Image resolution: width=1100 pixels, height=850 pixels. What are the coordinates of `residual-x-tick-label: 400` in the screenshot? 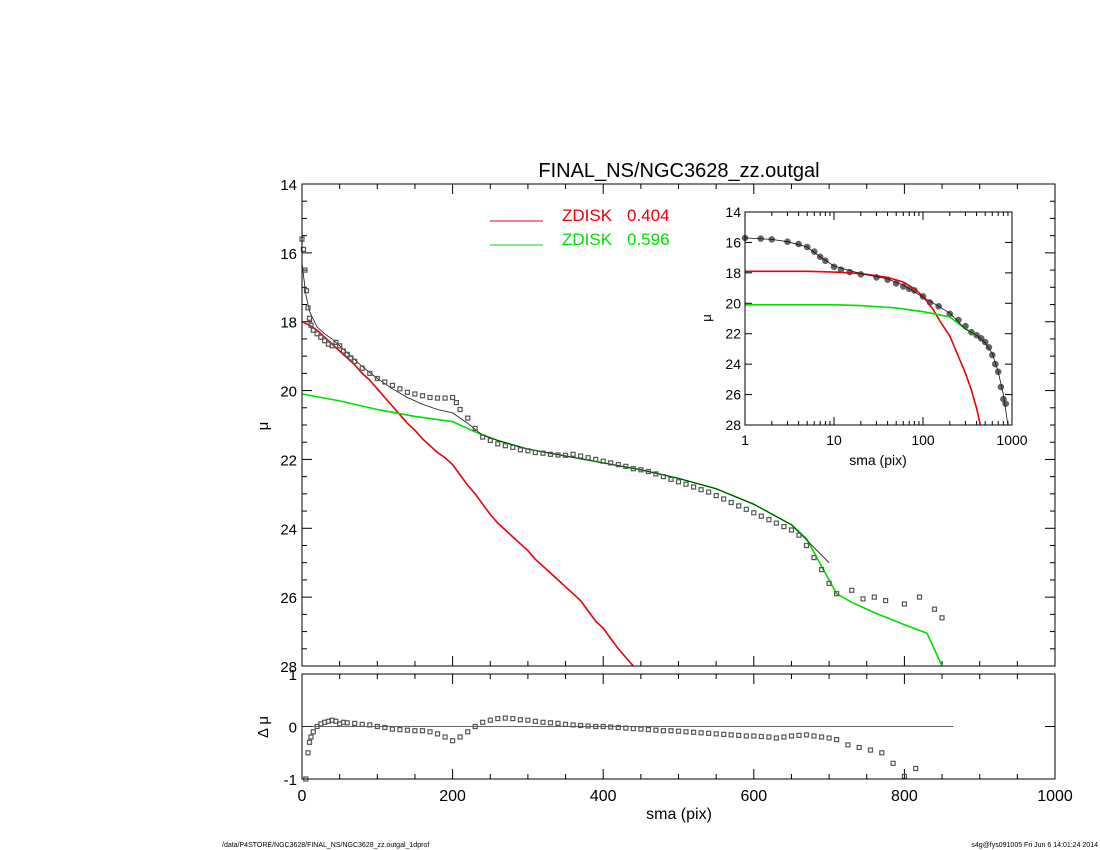 It's located at (603, 796).